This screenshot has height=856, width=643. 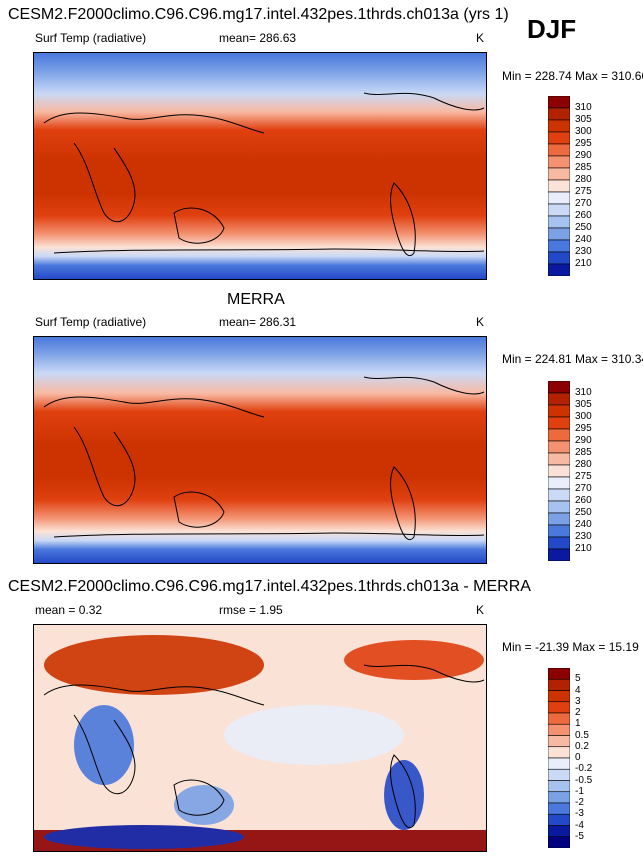 I want to click on colorbar-tick-label: -3, so click(x=579, y=814).